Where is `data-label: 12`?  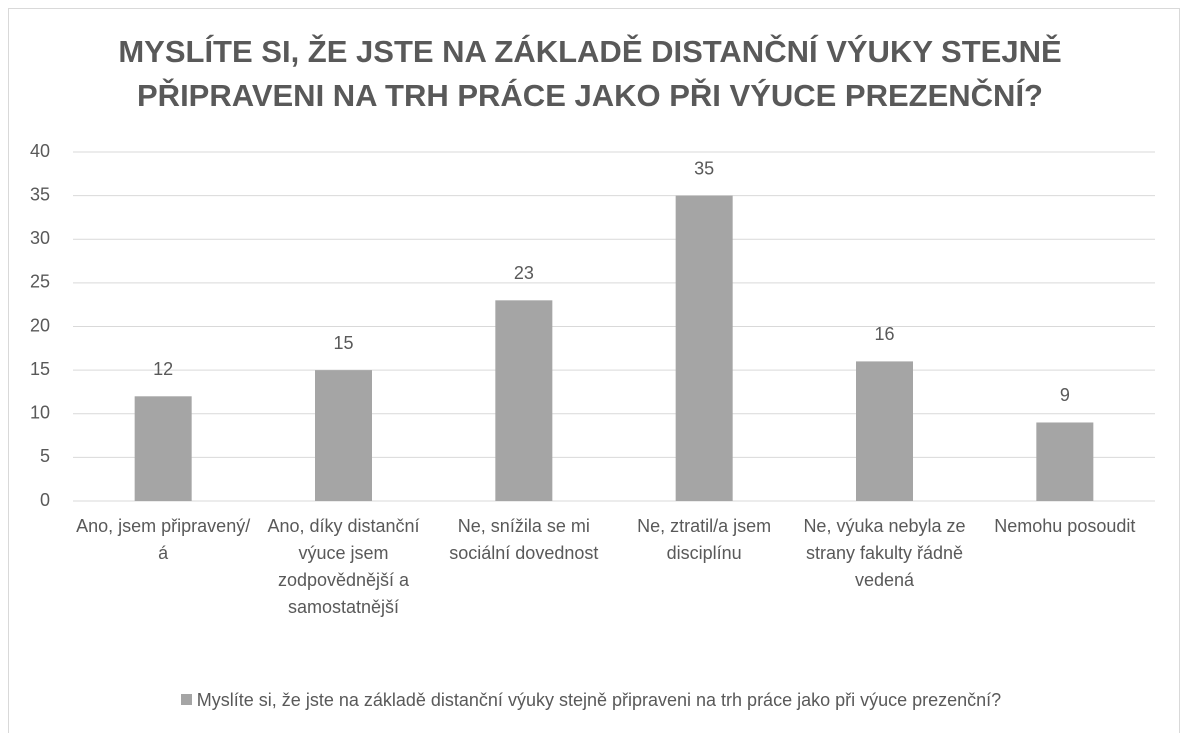
data-label: 12 is located at coordinates (163, 369).